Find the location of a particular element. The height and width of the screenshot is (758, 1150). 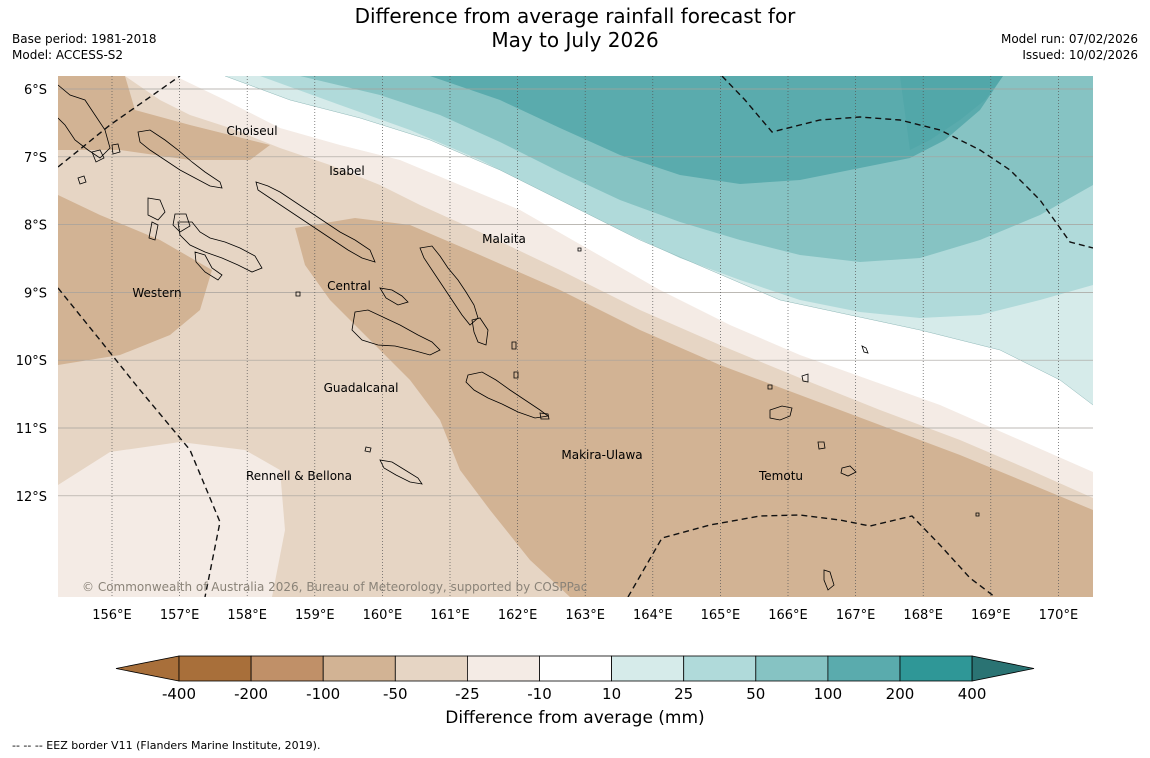

longitude-label: 164°E is located at coordinates (653, 615).